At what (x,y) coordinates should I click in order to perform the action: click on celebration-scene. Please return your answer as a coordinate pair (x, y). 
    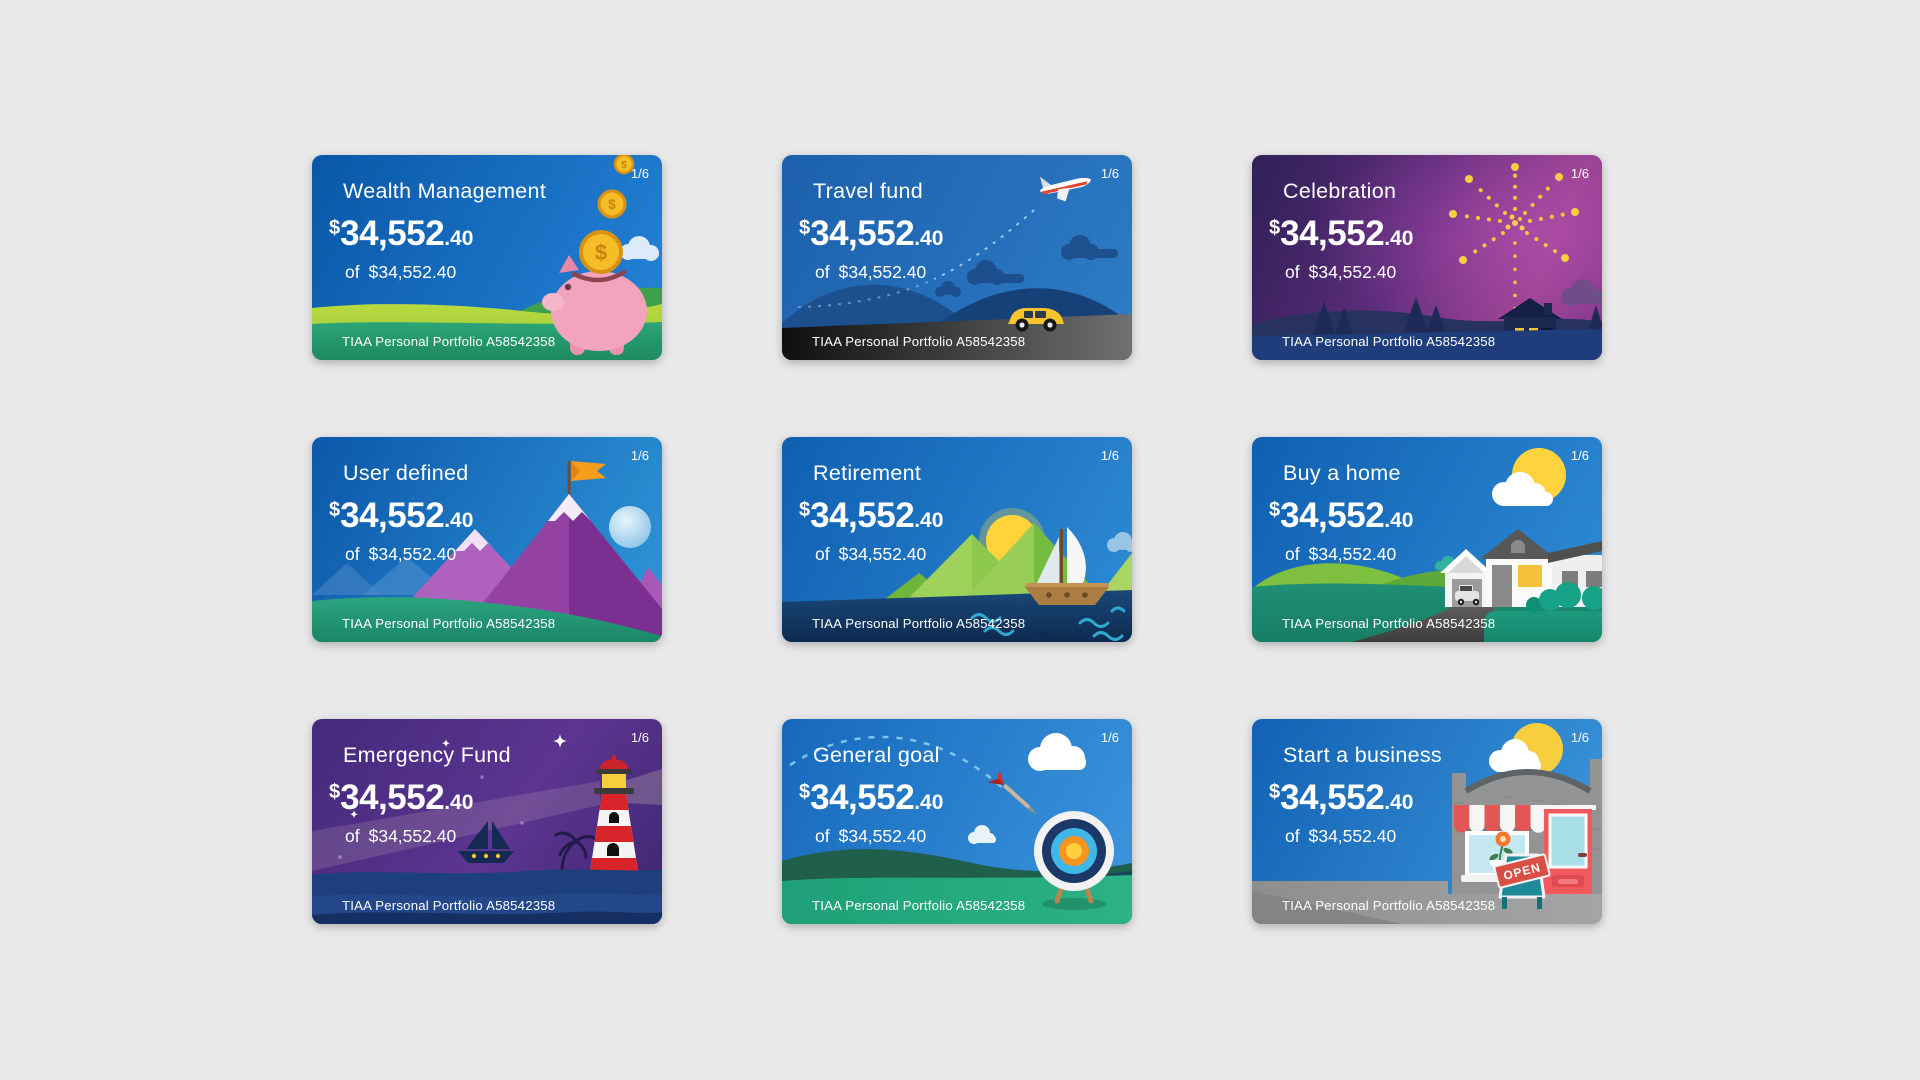
    Looking at the image, I should click on (1427, 257).